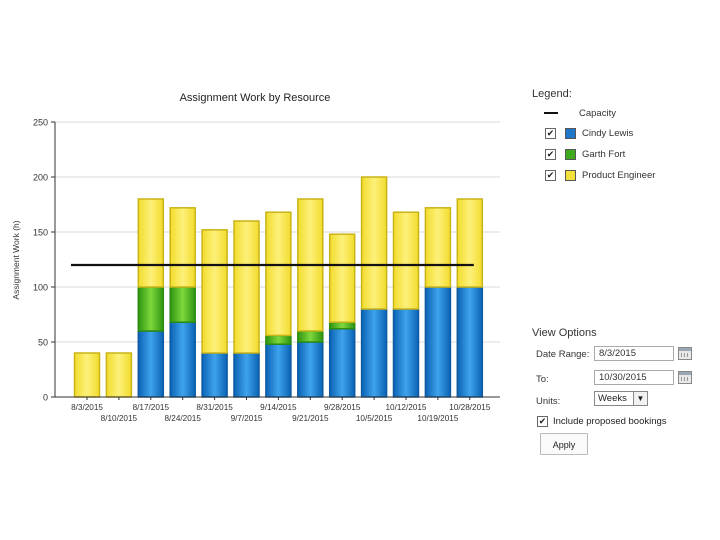  I want to click on to-date-input: 10/30/2015, so click(634, 377).